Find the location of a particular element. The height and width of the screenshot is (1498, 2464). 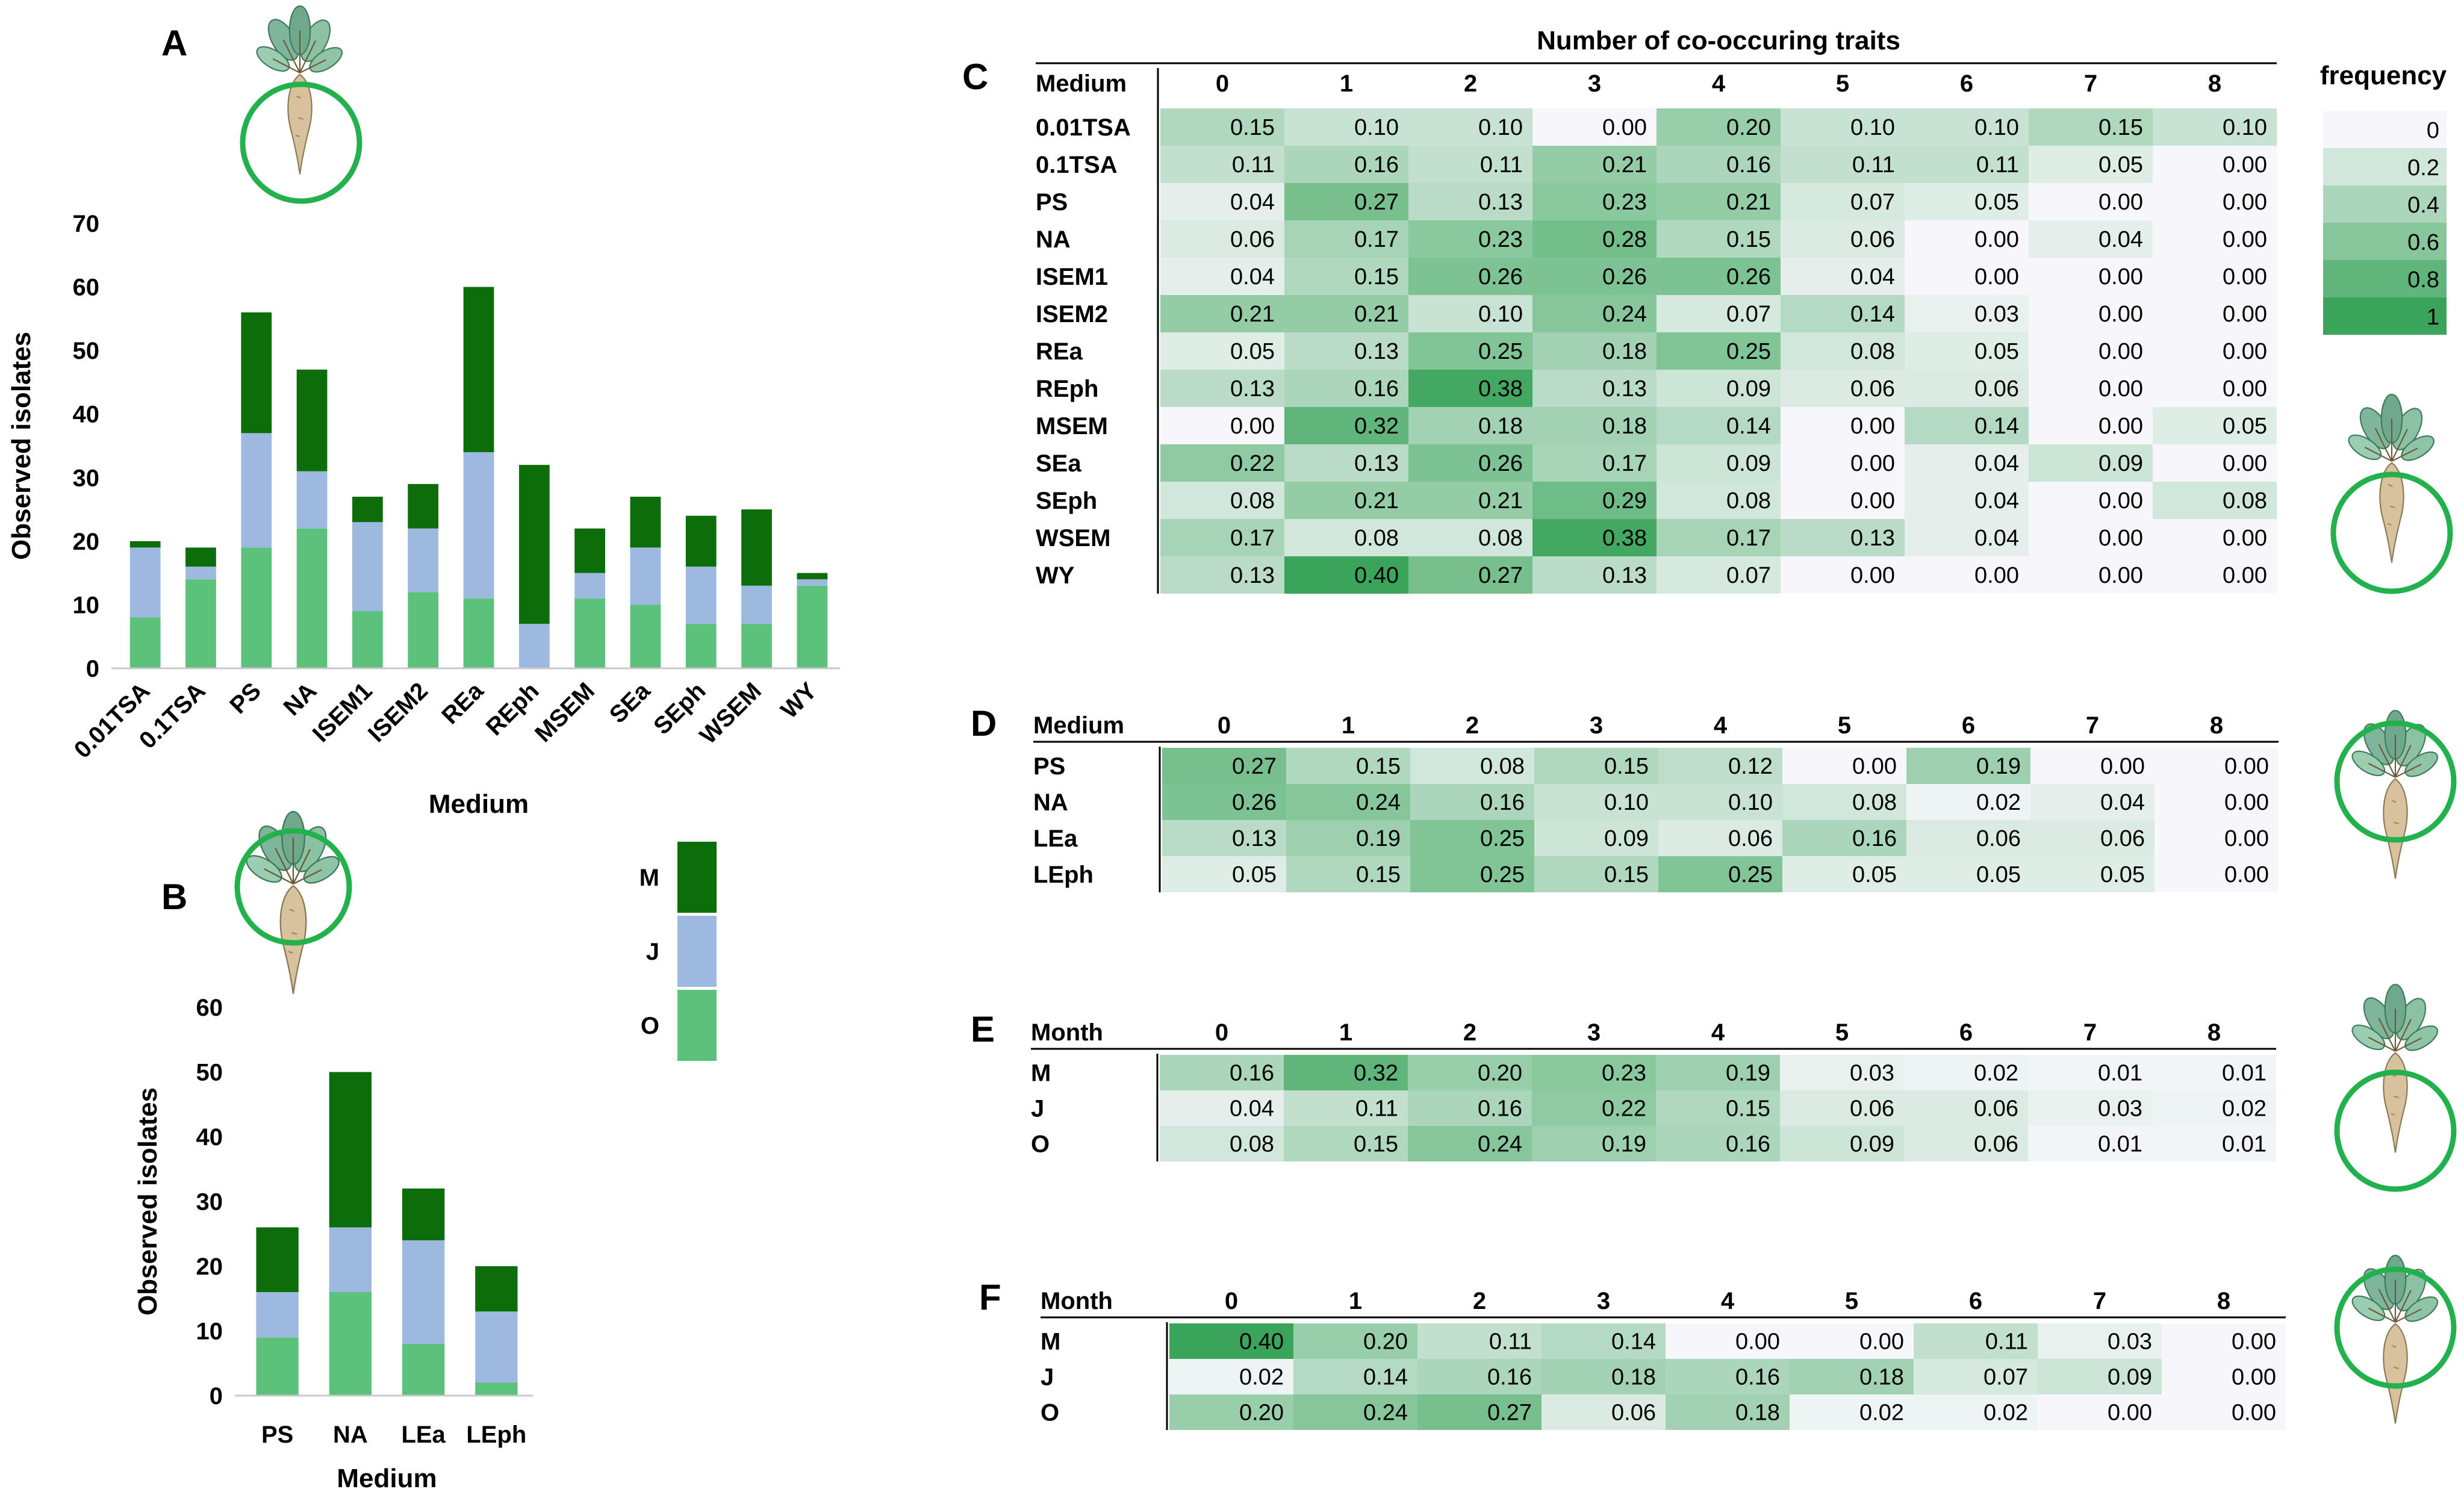

y-tick-label-A-7: 70 is located at coordinates (87, 224).